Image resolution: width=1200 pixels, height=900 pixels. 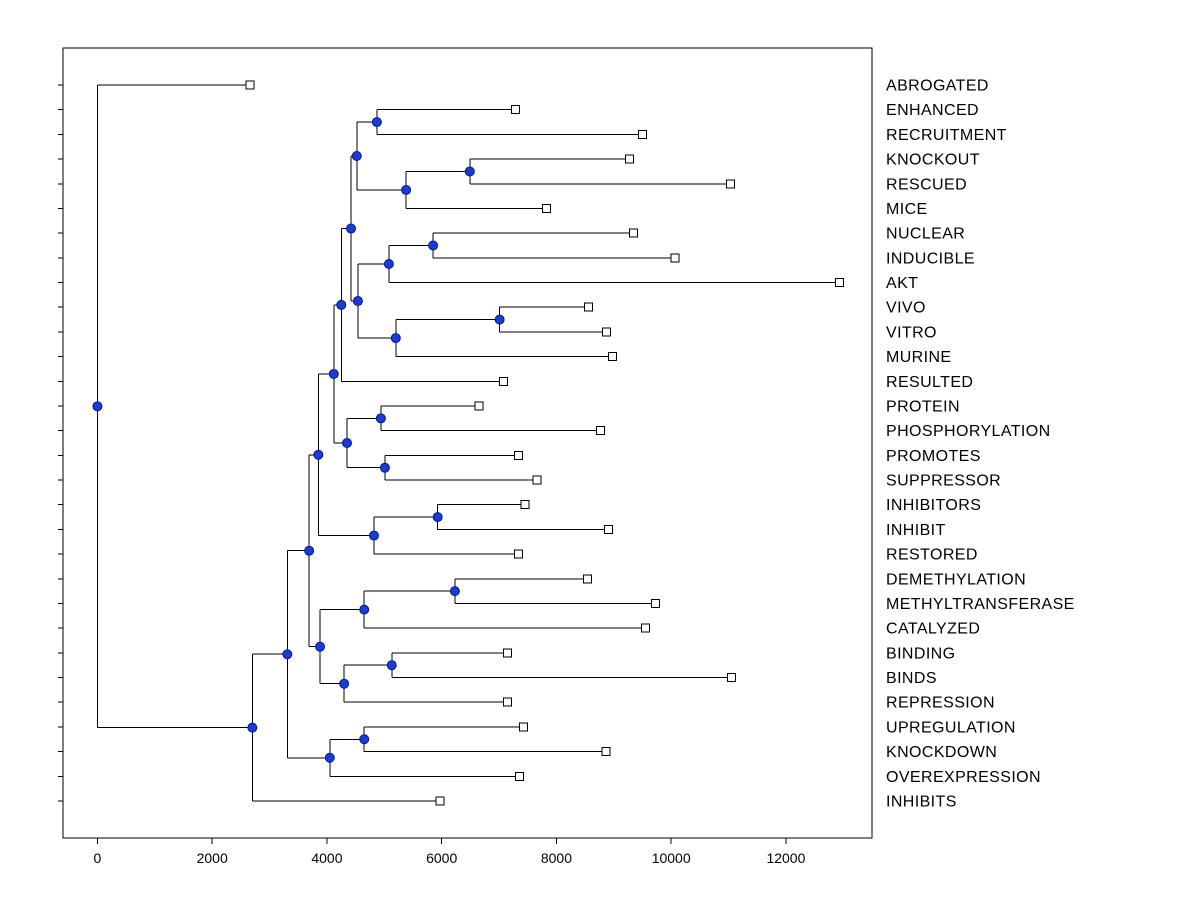 What do you see at coordinates (925, 234) in the screenshot?
I see `leaf-label: NUCLEAR` at bounding box center [925, 234].